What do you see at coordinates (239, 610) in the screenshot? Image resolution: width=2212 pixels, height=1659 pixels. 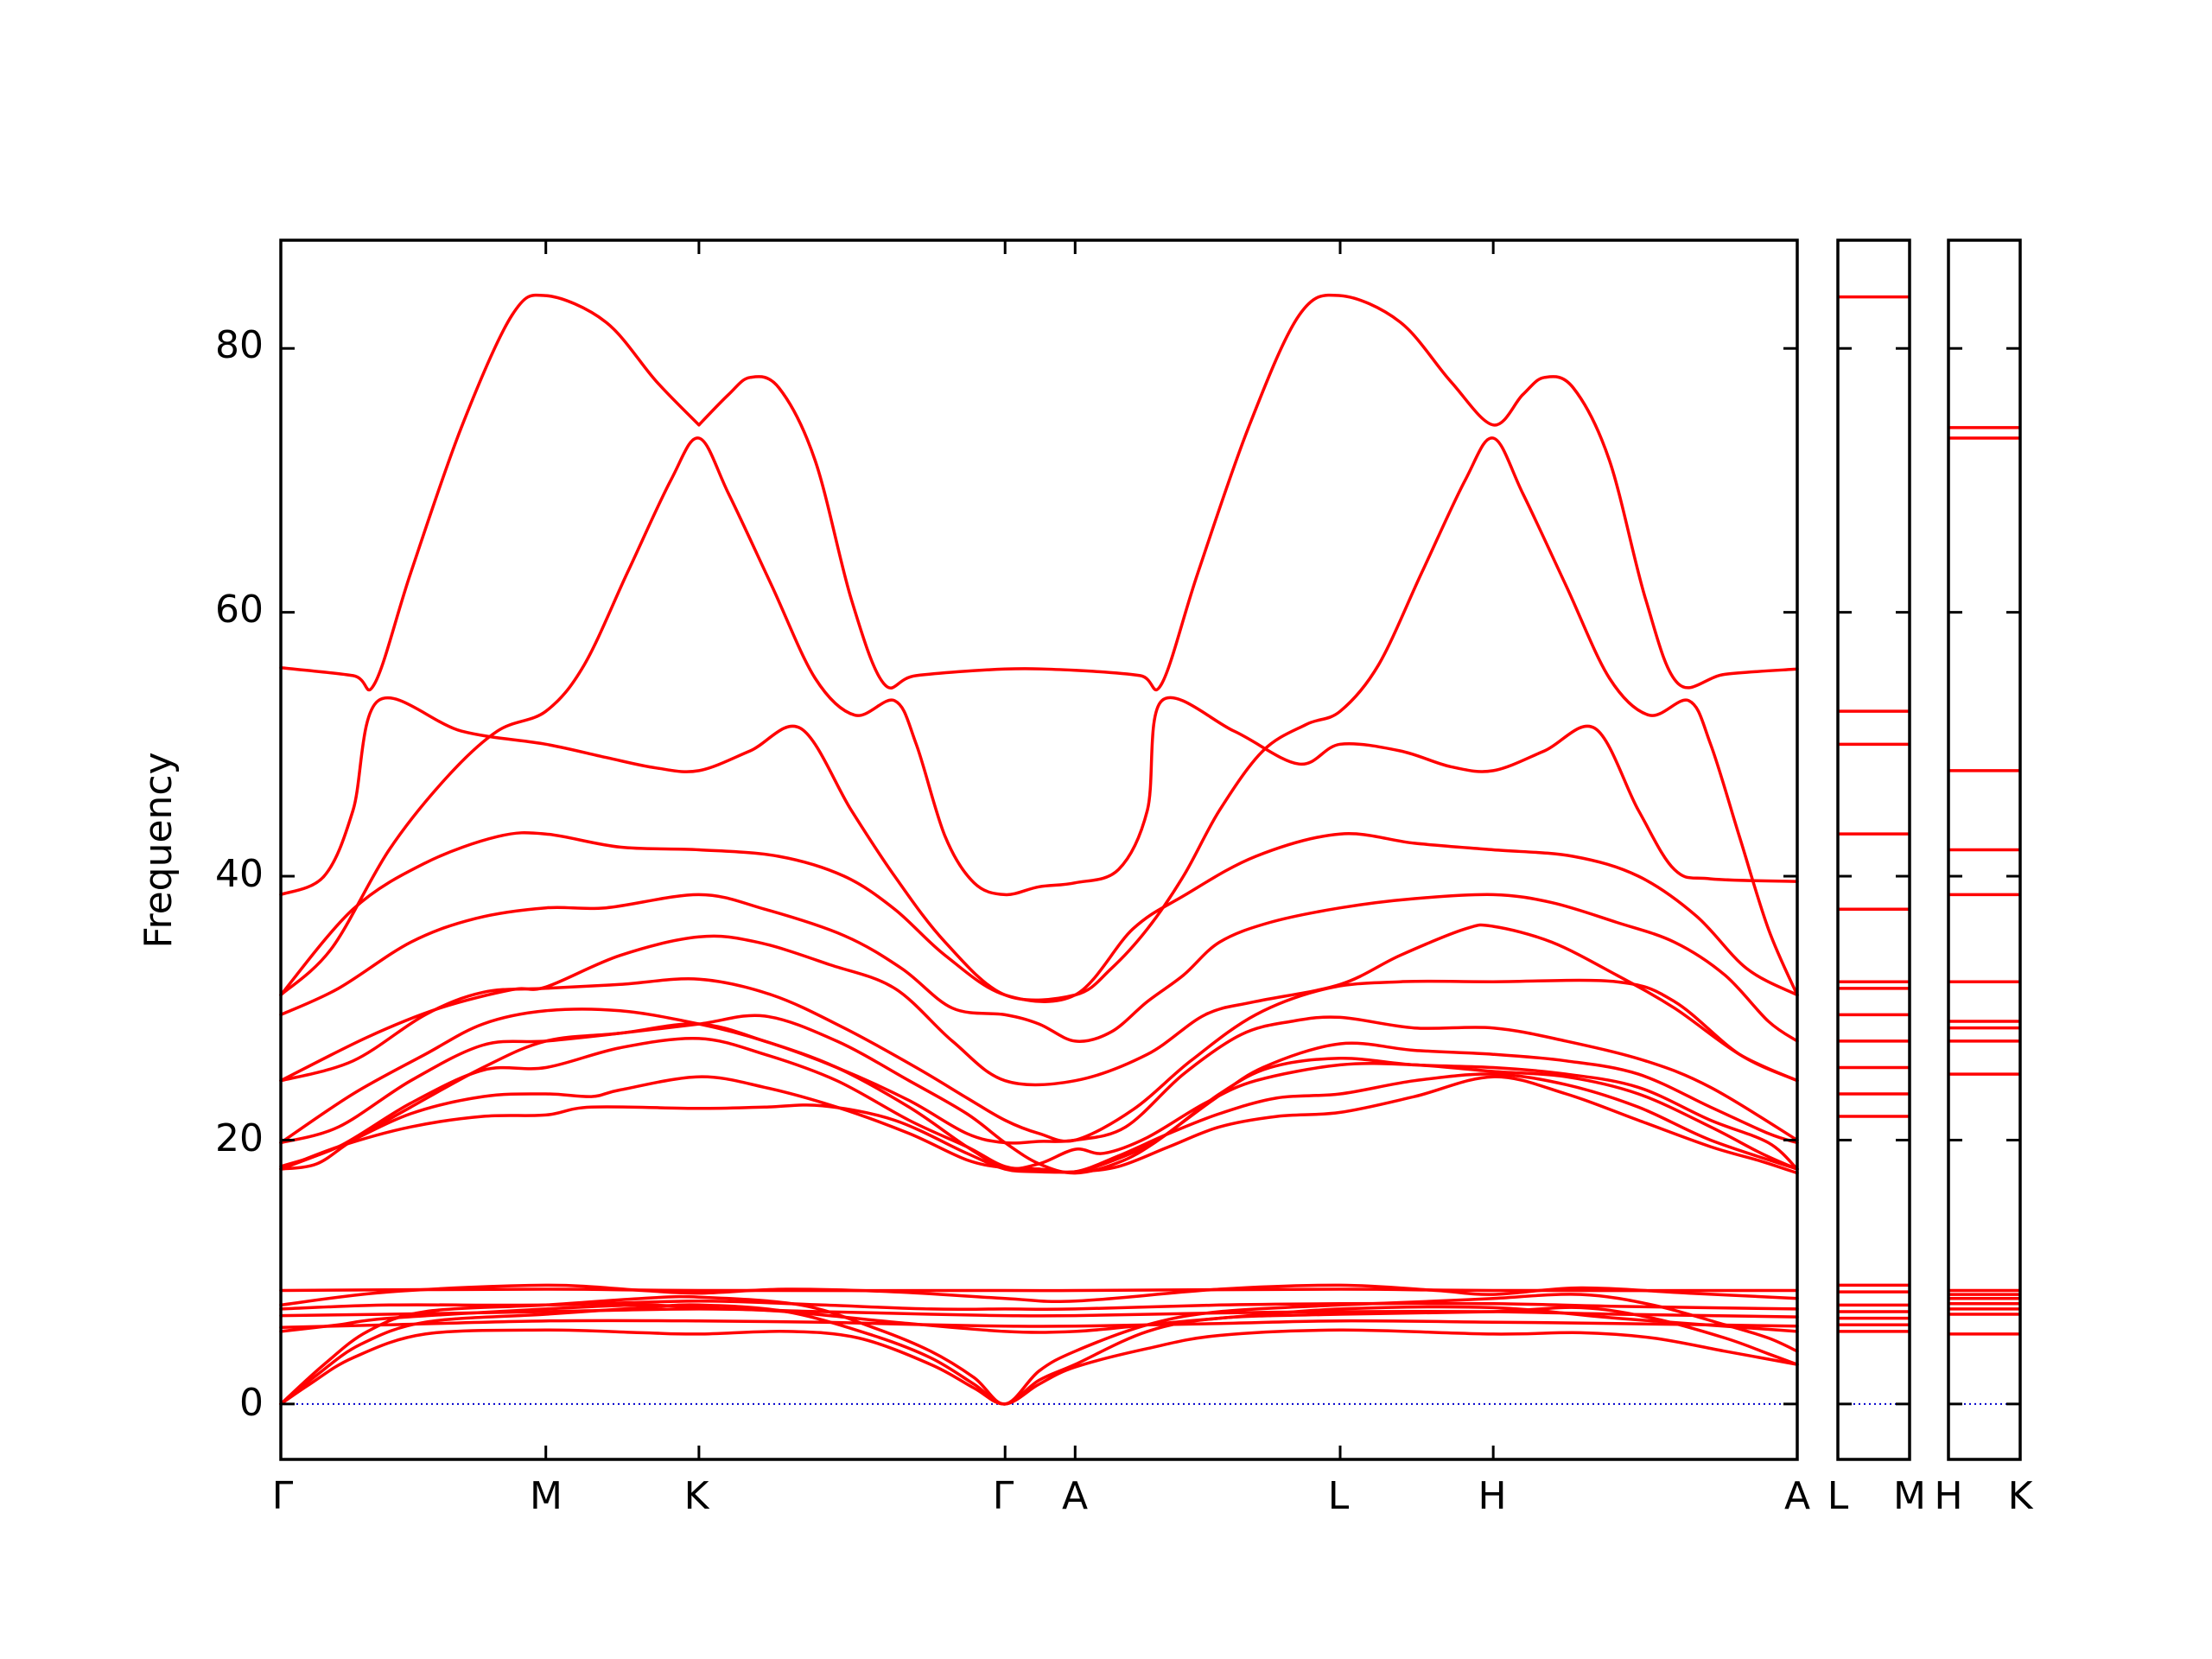 I see `y-tick-label-60: 60` at bounding box center [239, 610].